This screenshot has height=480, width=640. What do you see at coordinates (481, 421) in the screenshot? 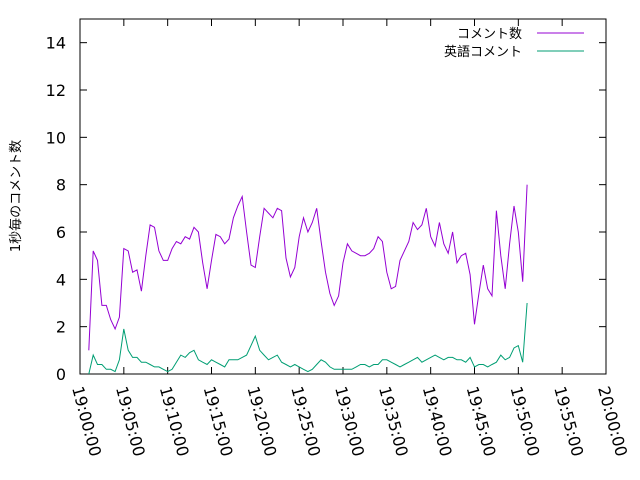
I see `x-tick-label: 19:45:00` at bounding box center [481, 421].